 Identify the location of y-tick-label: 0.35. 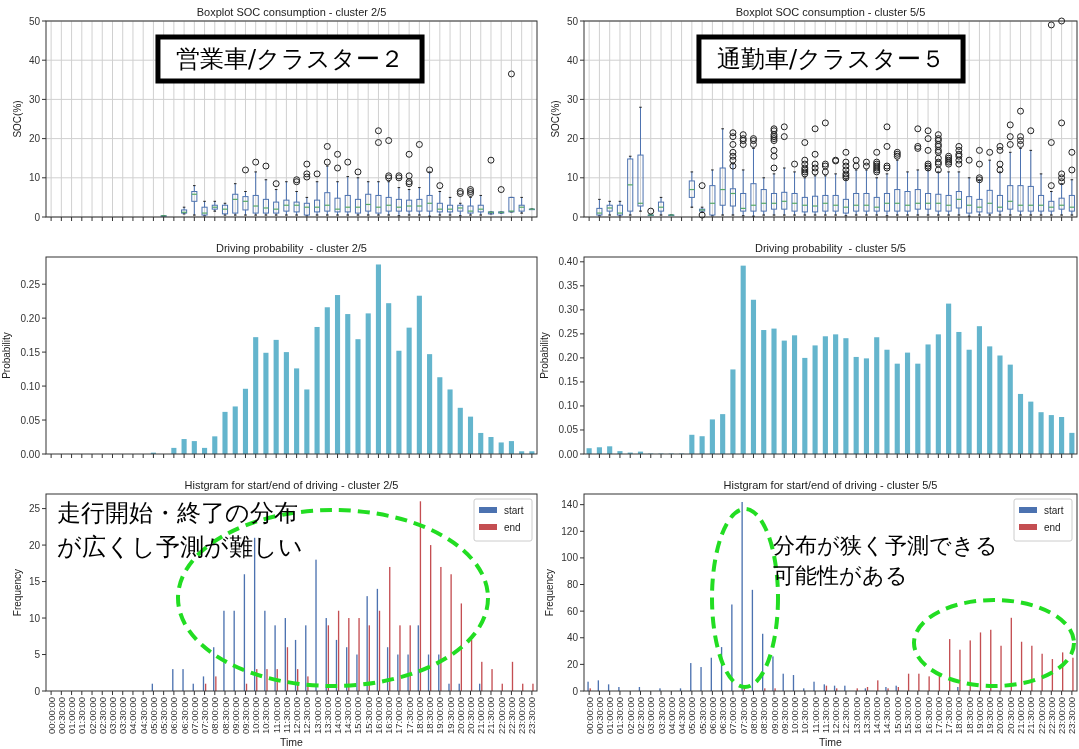
(568, 286).